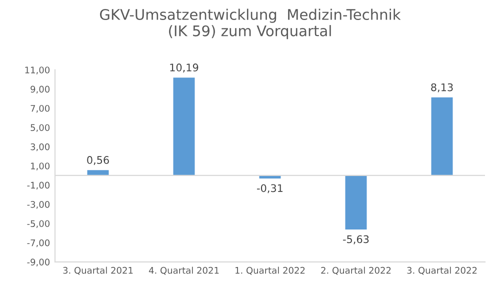 The image size is (500, 291). Describe the element at coordinates (40, 90) in the screenshot. I see `y-tick-label: 9,00` at that location.